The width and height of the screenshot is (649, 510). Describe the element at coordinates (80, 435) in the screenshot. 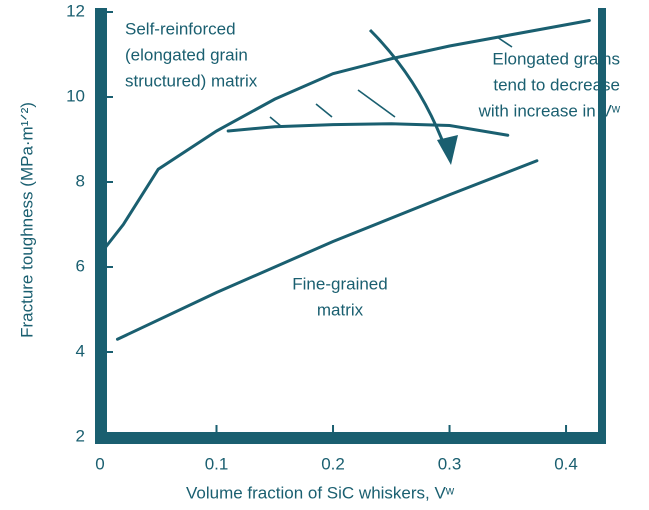

I see `y-tick-label: 2` at that location.